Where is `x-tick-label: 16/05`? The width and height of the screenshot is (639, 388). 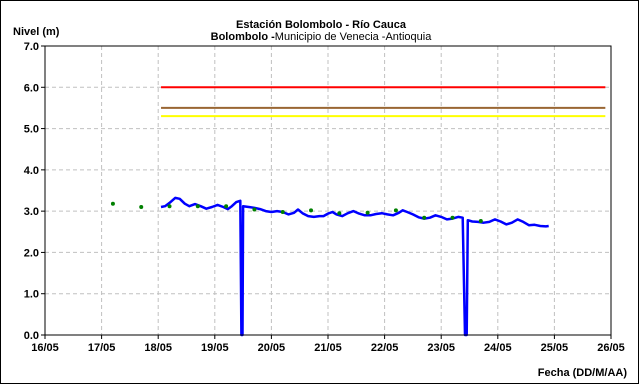
x-tick-label: 16/05 is located at coordinates (45, 348).